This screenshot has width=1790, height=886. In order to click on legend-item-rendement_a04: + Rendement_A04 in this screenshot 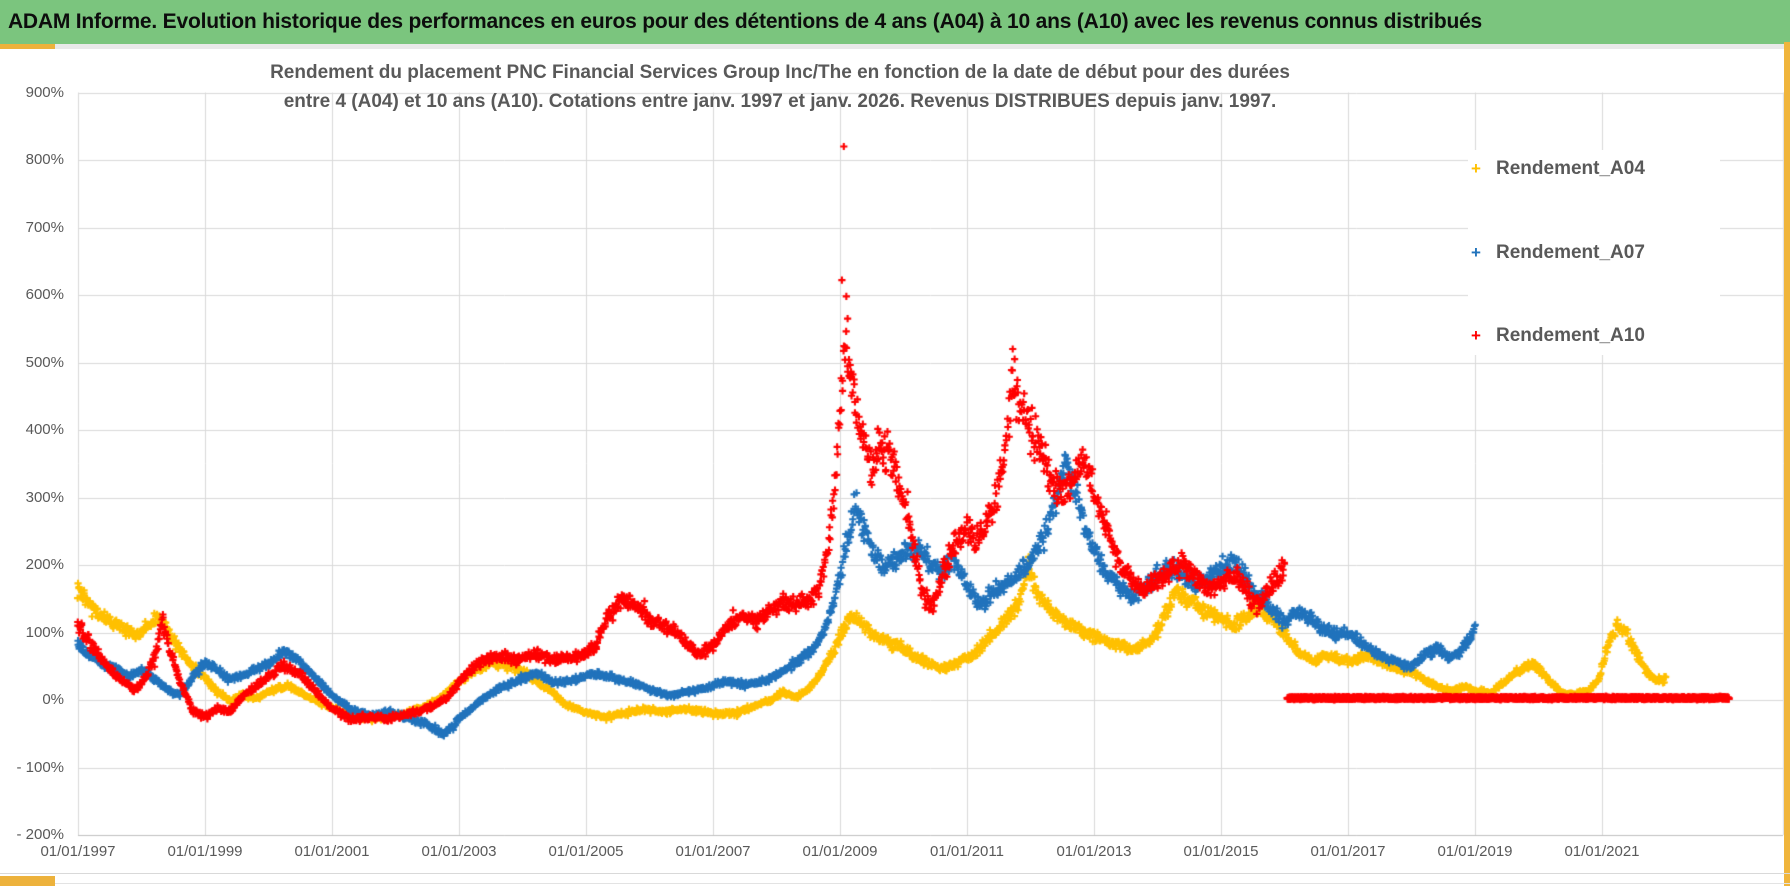, I will do `click(1594, 169)`.